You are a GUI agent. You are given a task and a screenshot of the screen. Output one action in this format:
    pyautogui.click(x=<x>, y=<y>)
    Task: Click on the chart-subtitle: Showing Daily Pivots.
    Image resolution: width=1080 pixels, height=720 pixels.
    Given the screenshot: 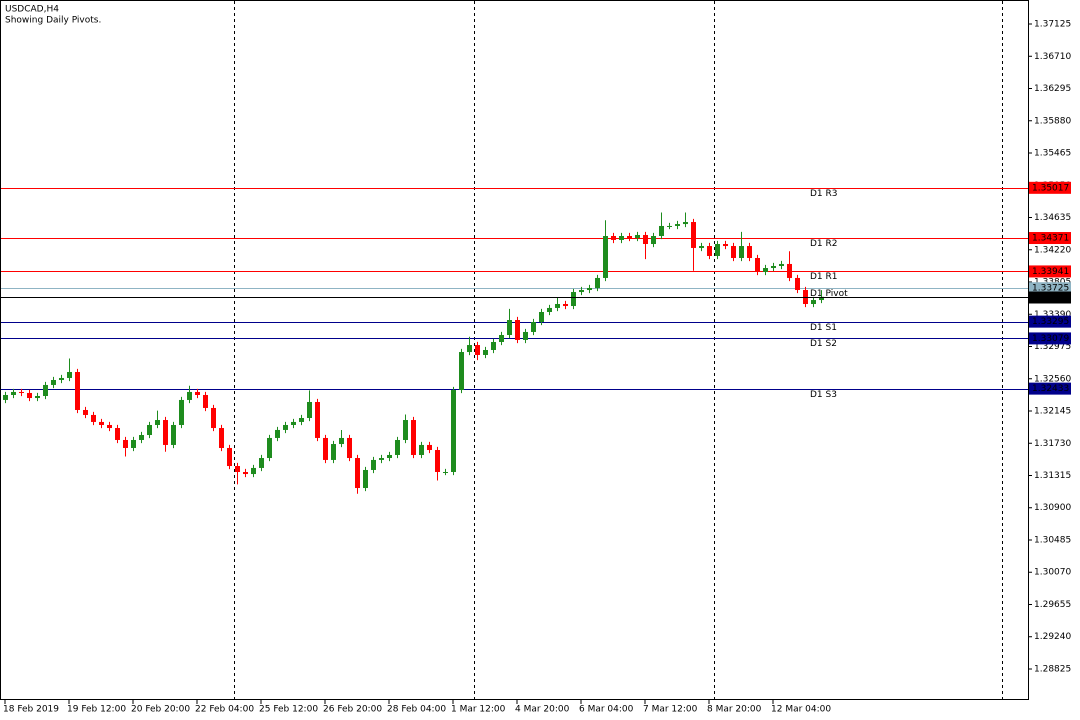 What is the action you would take?
    pyautogui.click(x=53, y=21)
    